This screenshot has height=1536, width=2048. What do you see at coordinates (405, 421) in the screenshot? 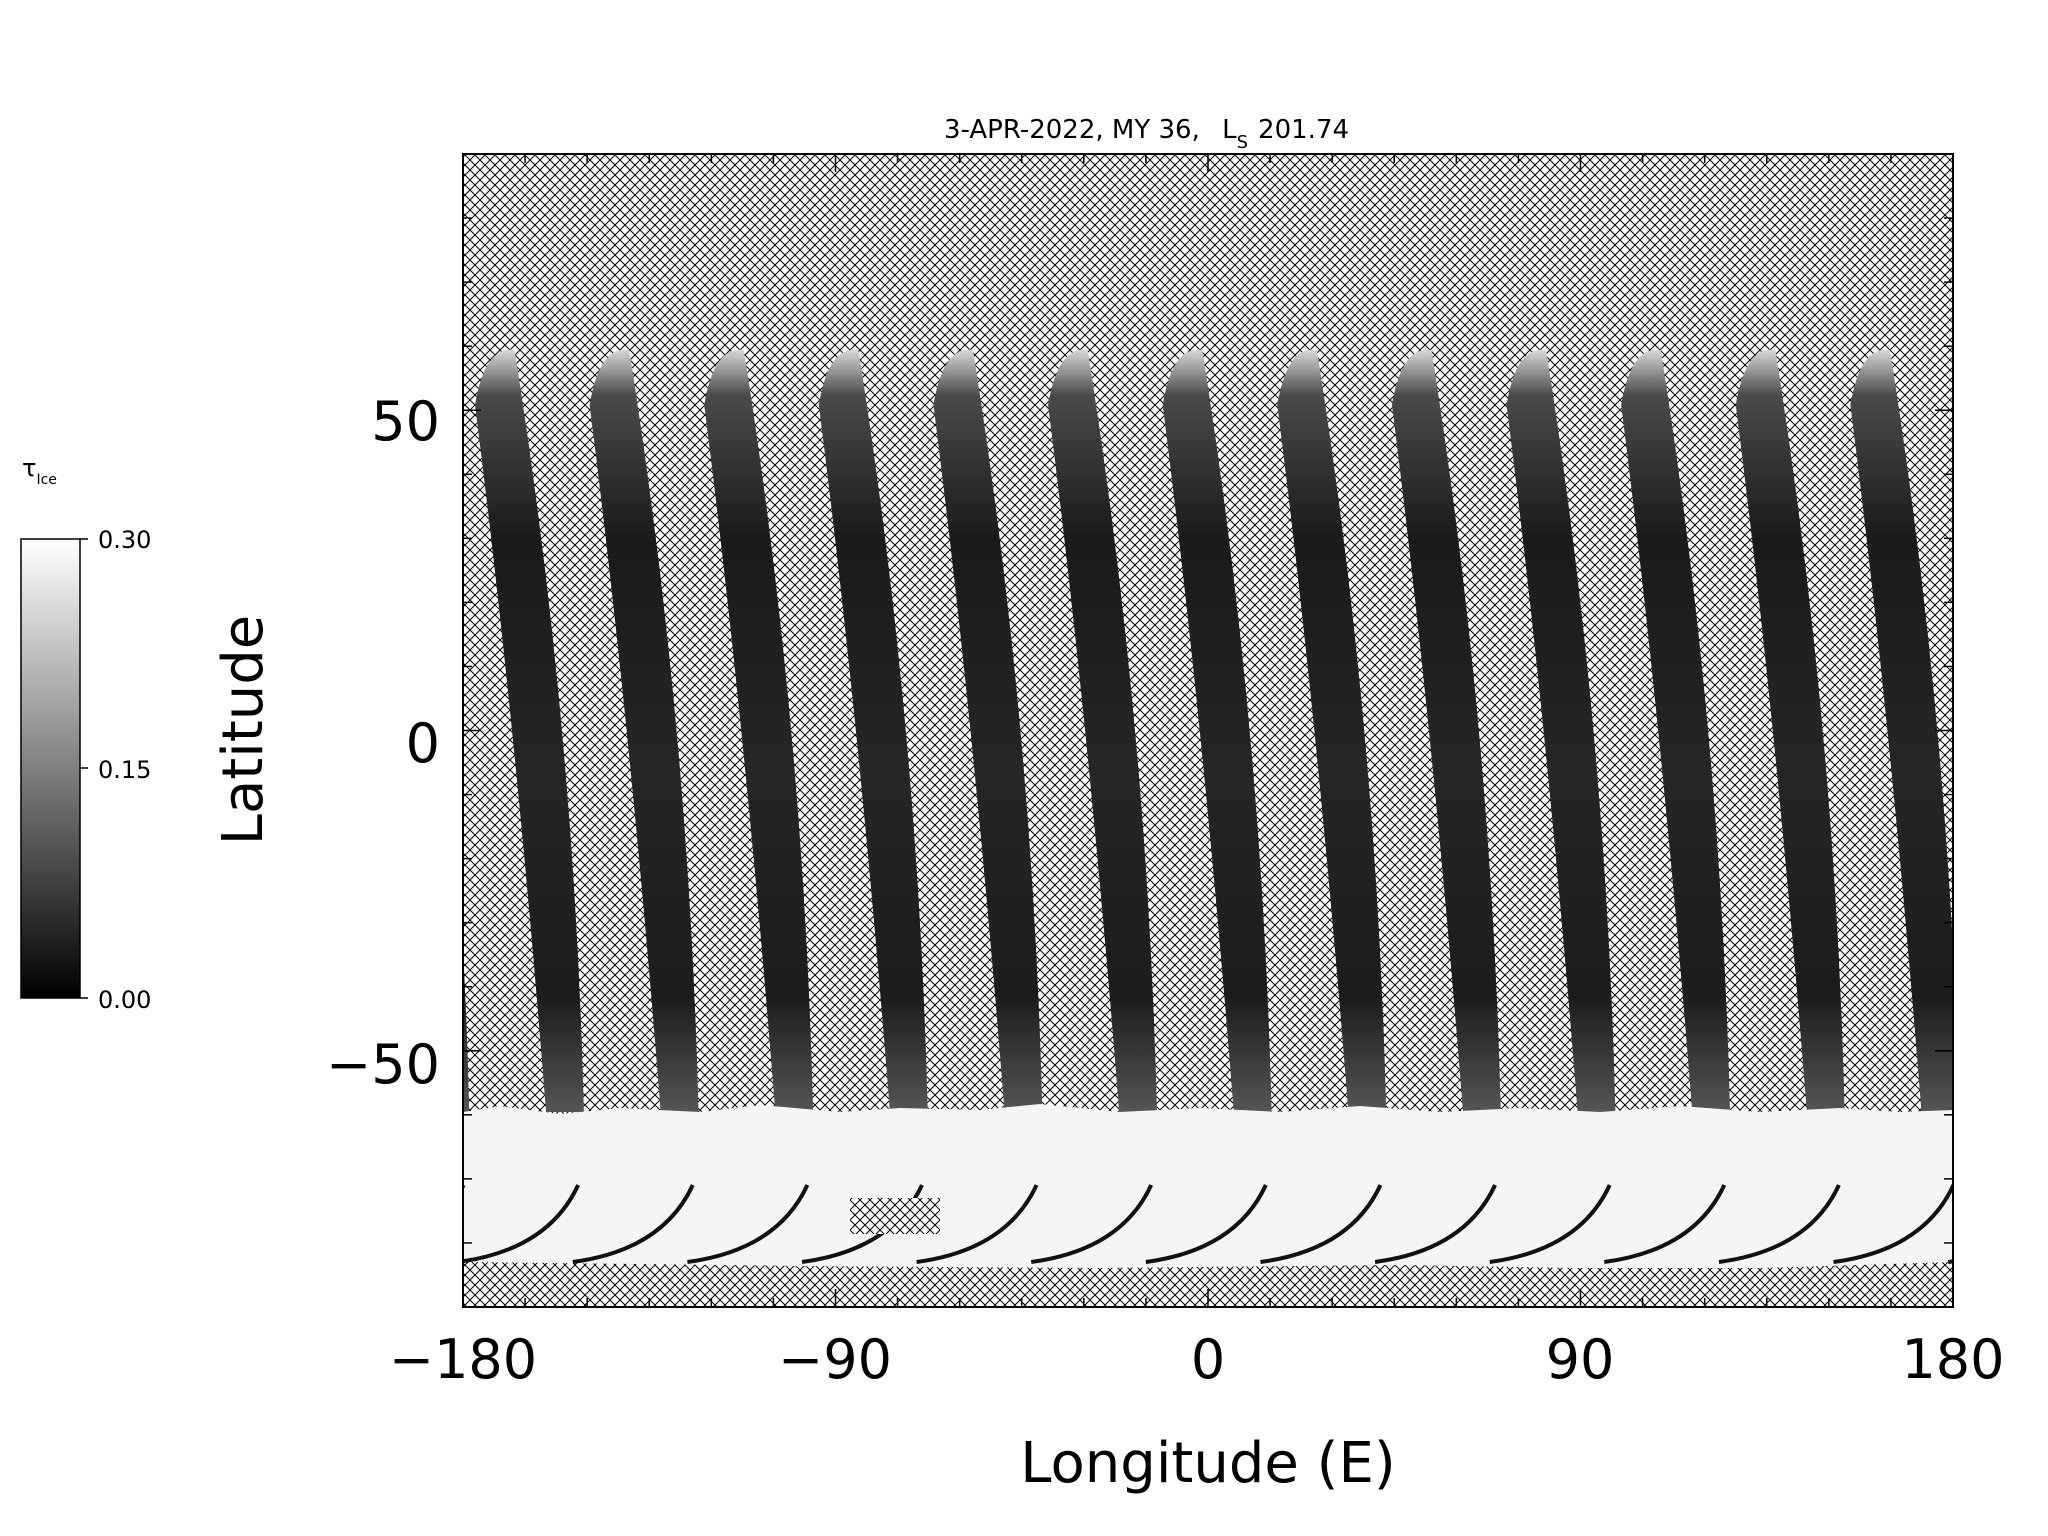
I see `y-tick-label: 50` at bounding box center [405, 421].